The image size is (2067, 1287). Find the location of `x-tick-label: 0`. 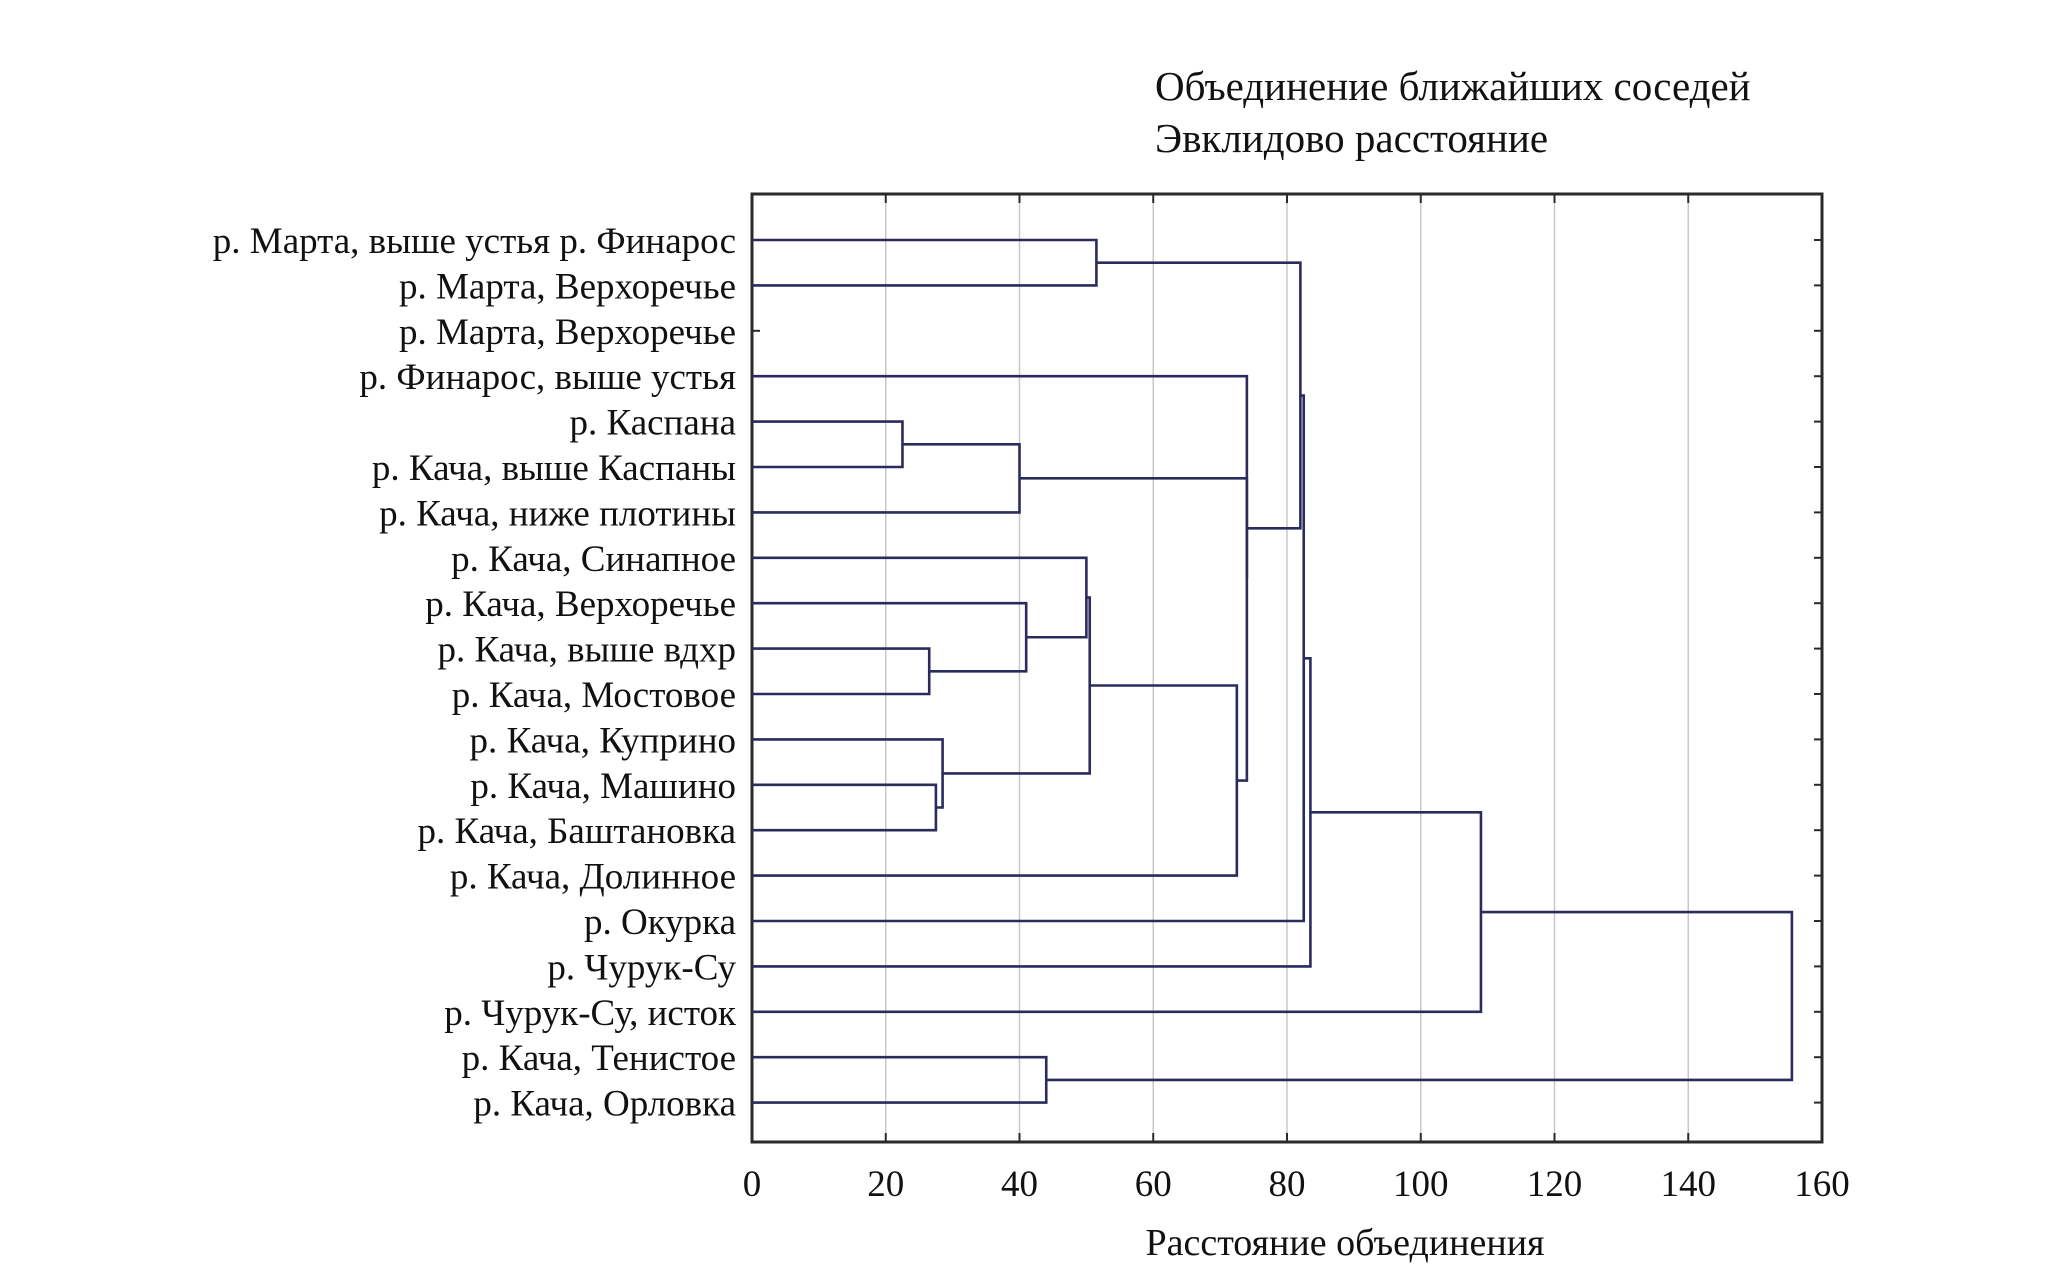

x-tick-label: 0 is located at coordinates (752, 1184).